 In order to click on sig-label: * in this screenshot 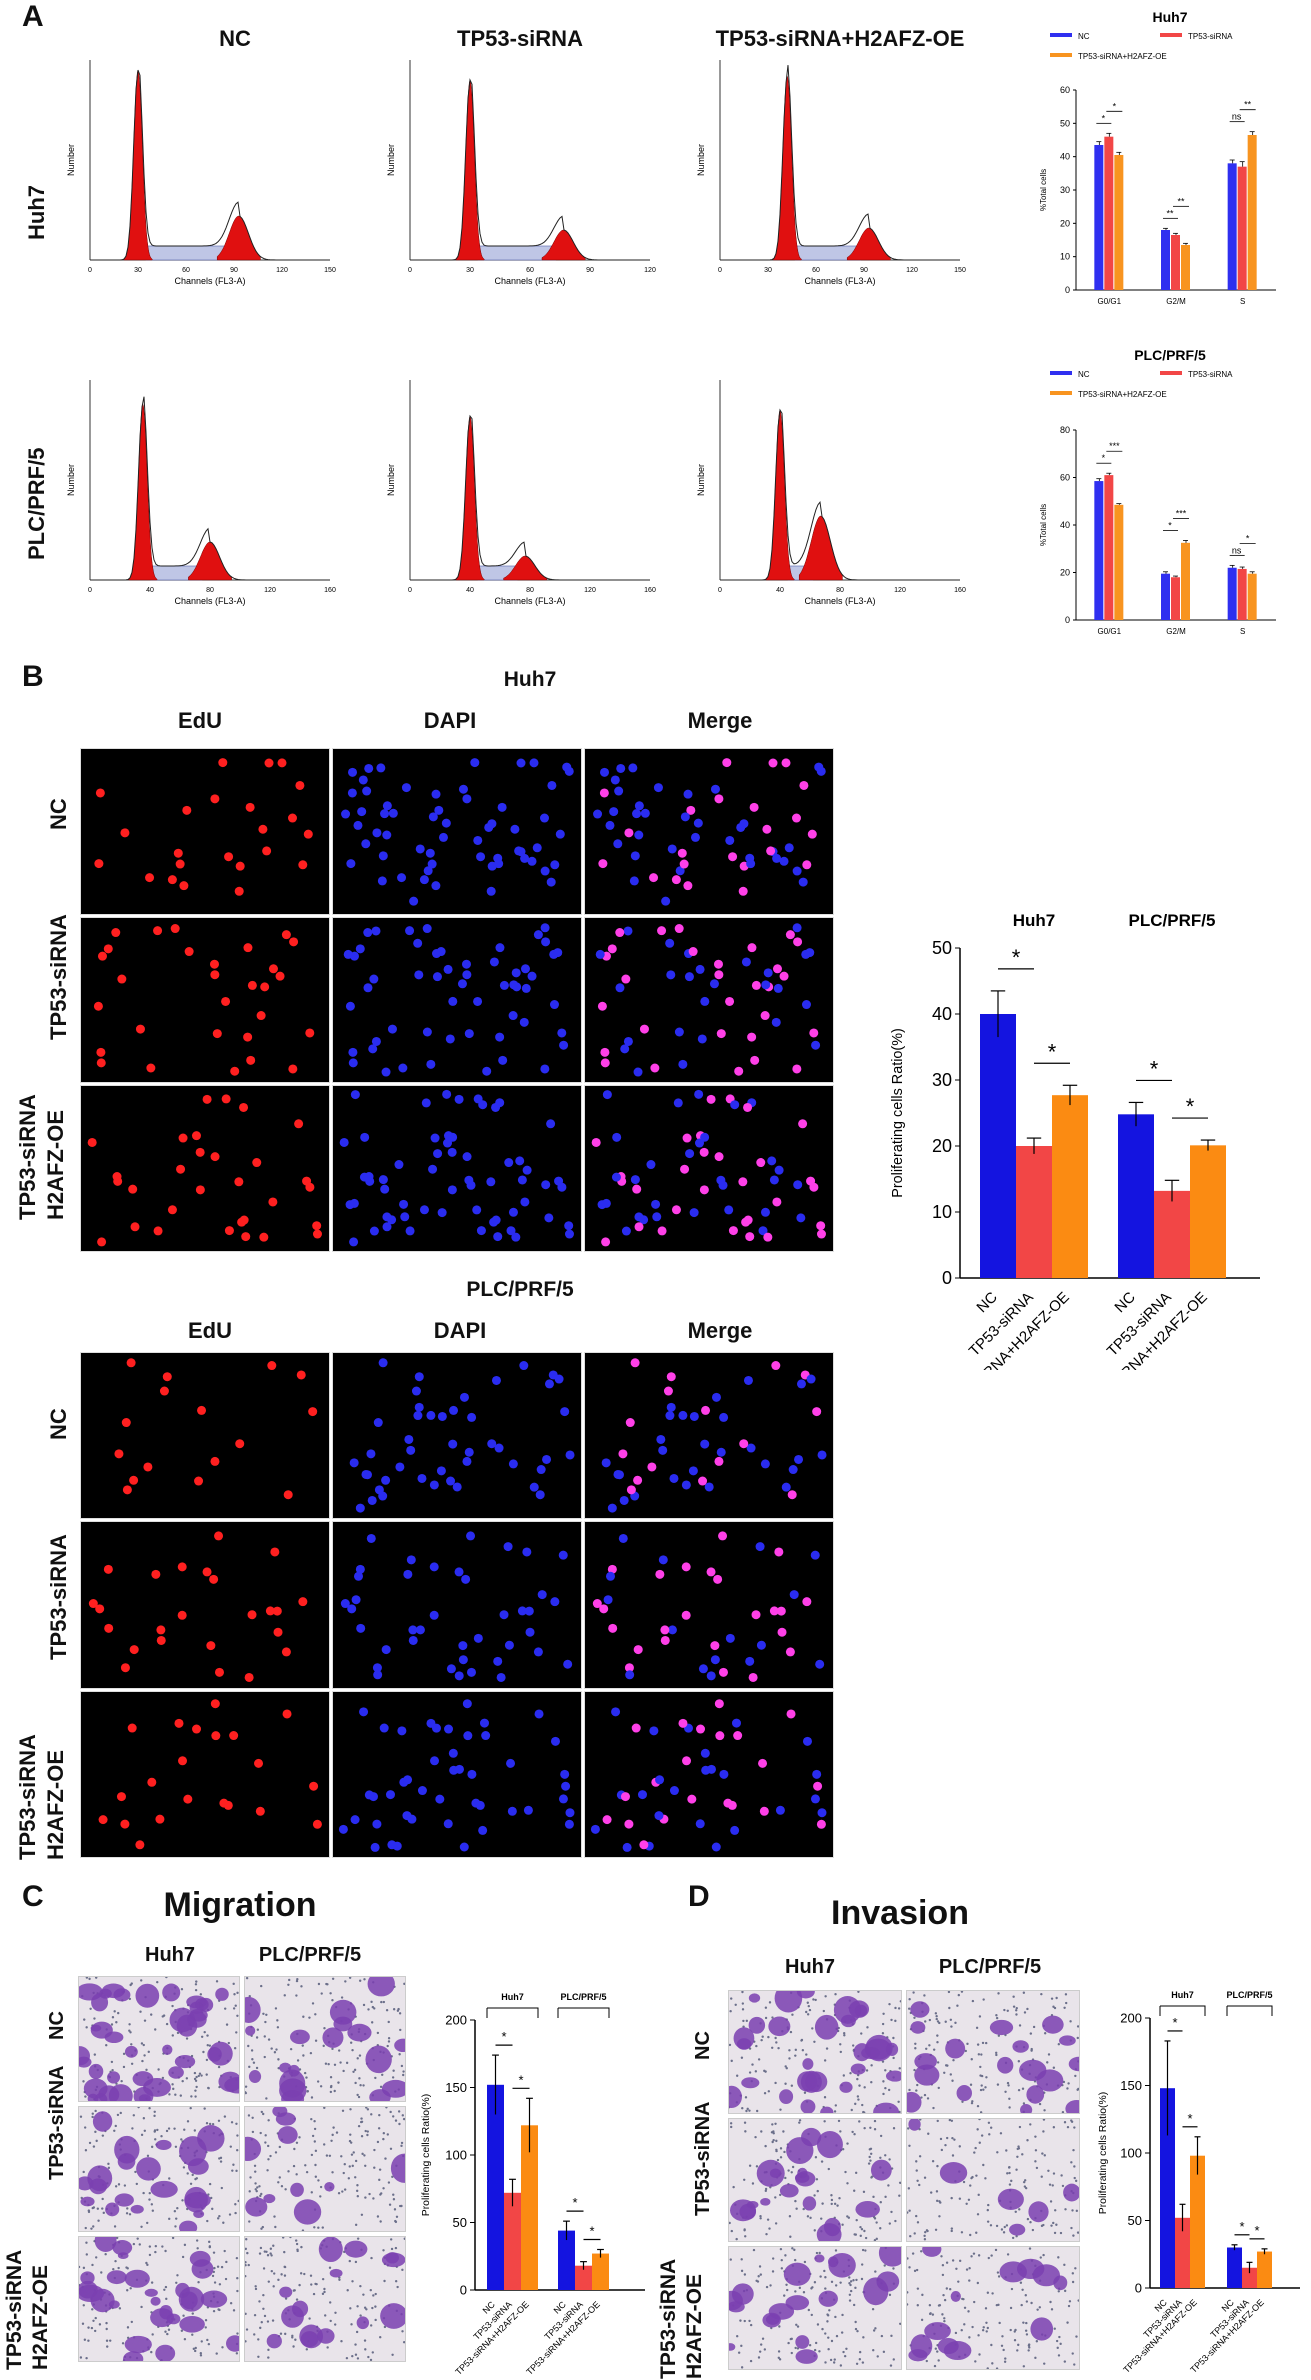, I will do `click(1104, 458)`.